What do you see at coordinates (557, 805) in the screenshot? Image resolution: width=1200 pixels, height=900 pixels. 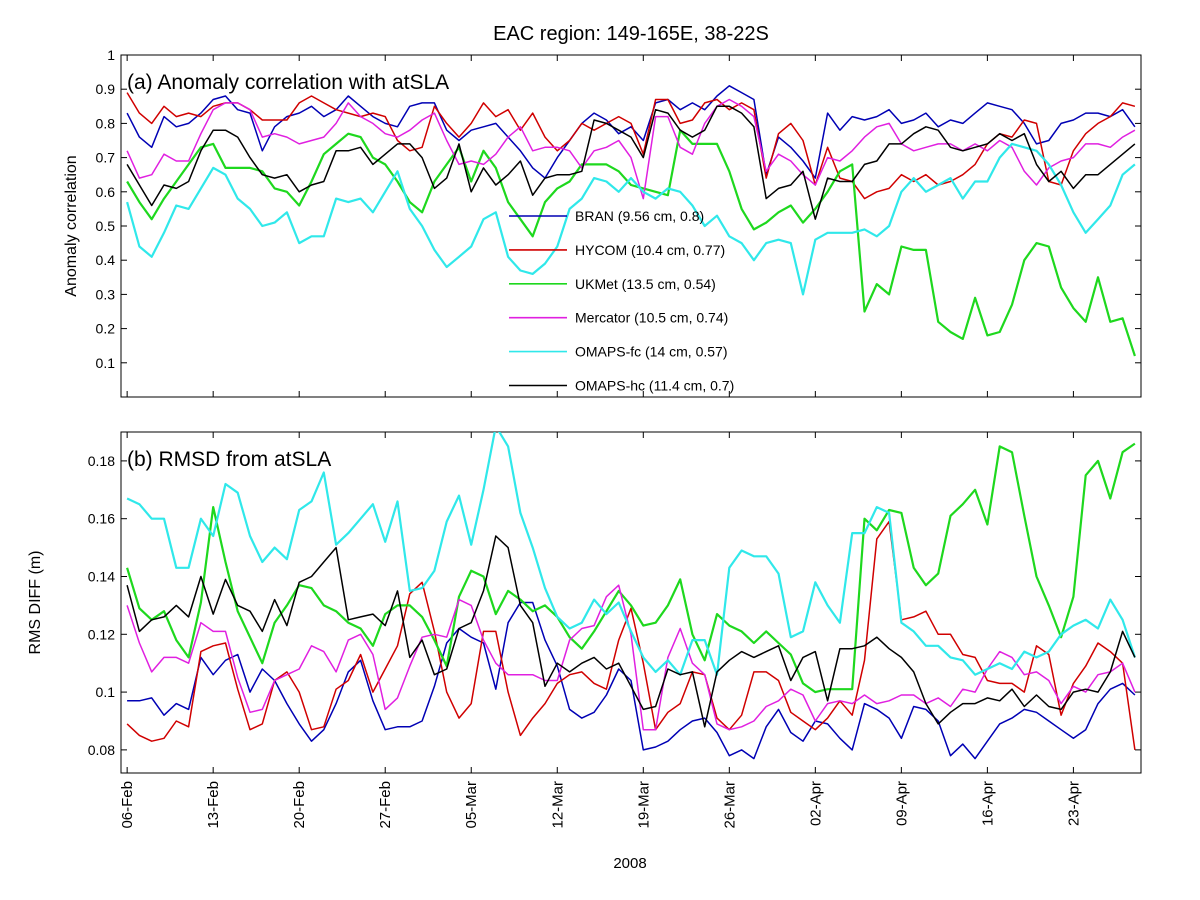 I see `x-tick-label: 12-Mar` at bounding box center [557, 805].